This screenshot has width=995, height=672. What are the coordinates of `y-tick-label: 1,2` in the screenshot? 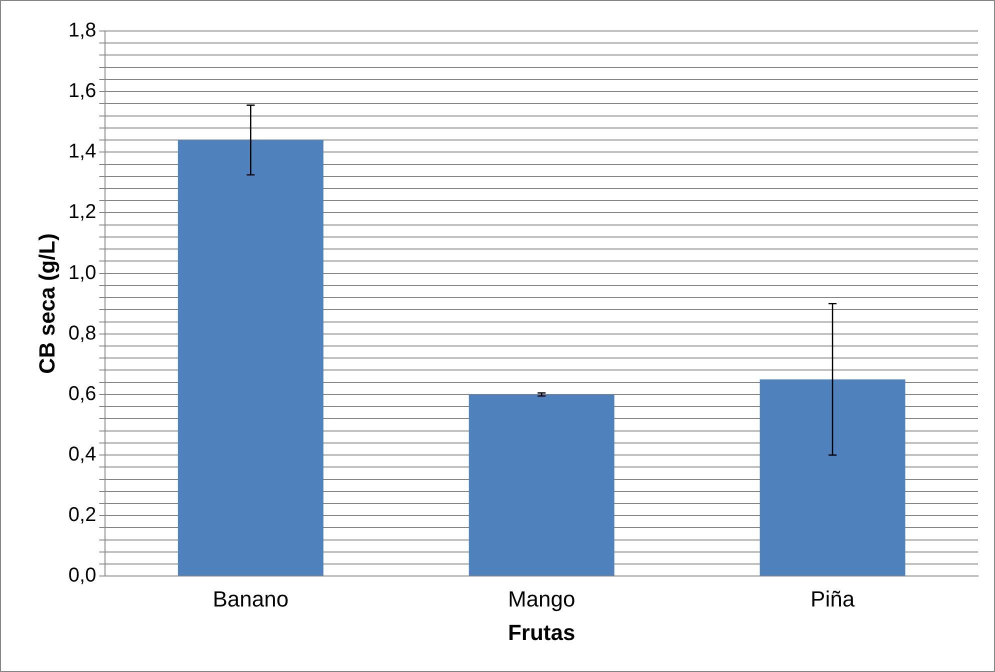 It's located at (82, 212).